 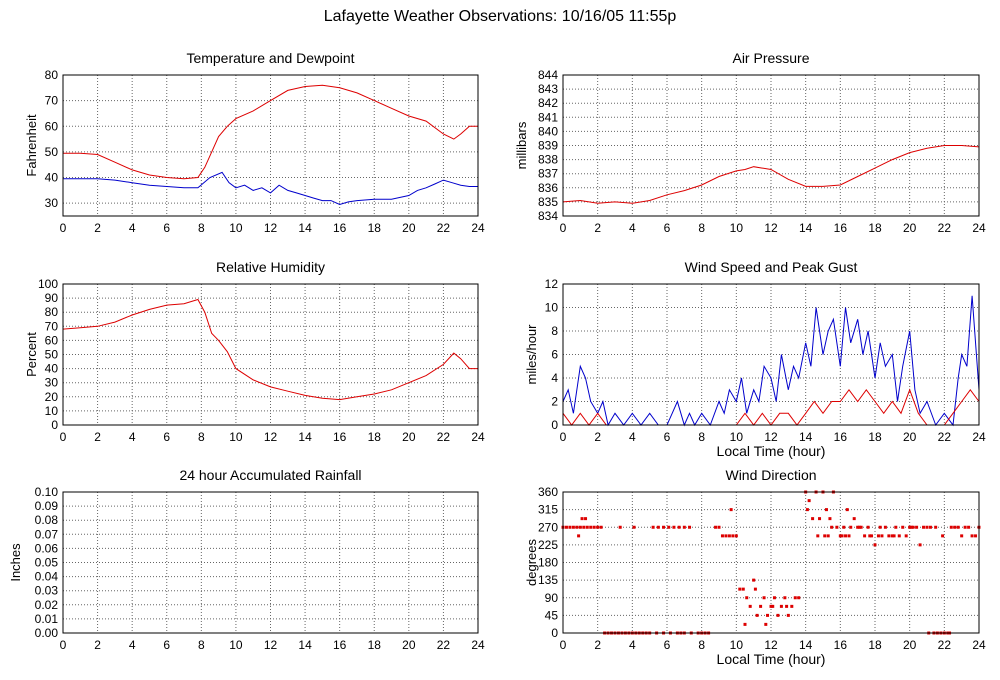 What do you see at coordinates (47, 633) in the screenshot?
I see `y-tick-label: 0.00` at bounding box center [47, 633].